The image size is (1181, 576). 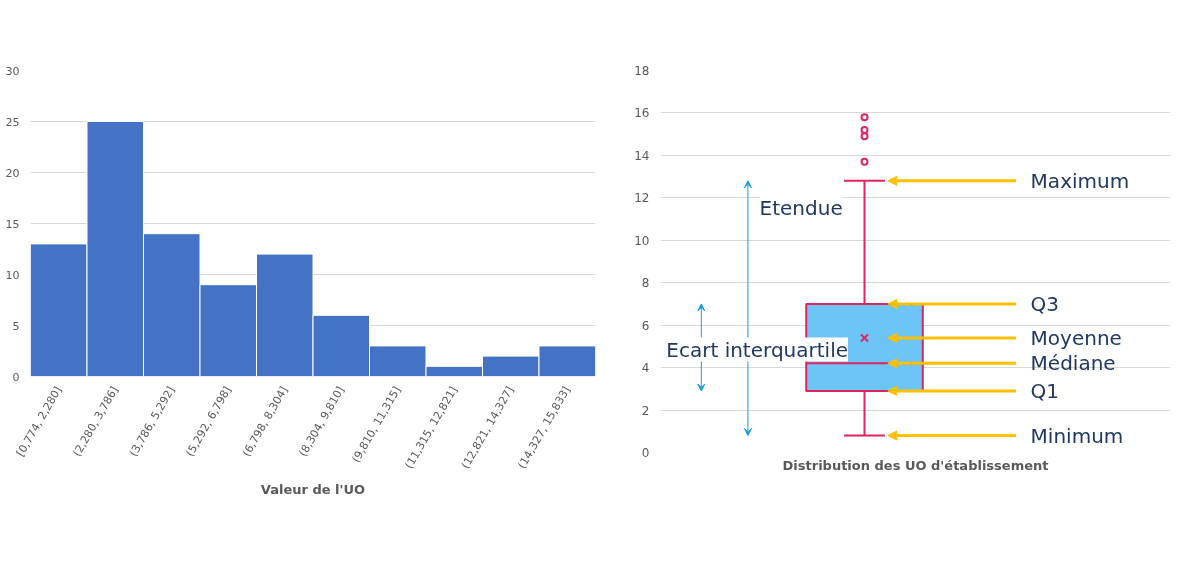 What do you see at coordinates (642, 198) in the screenshot?
I see `y-tick-label: 12` at bounding box center [642, 198].